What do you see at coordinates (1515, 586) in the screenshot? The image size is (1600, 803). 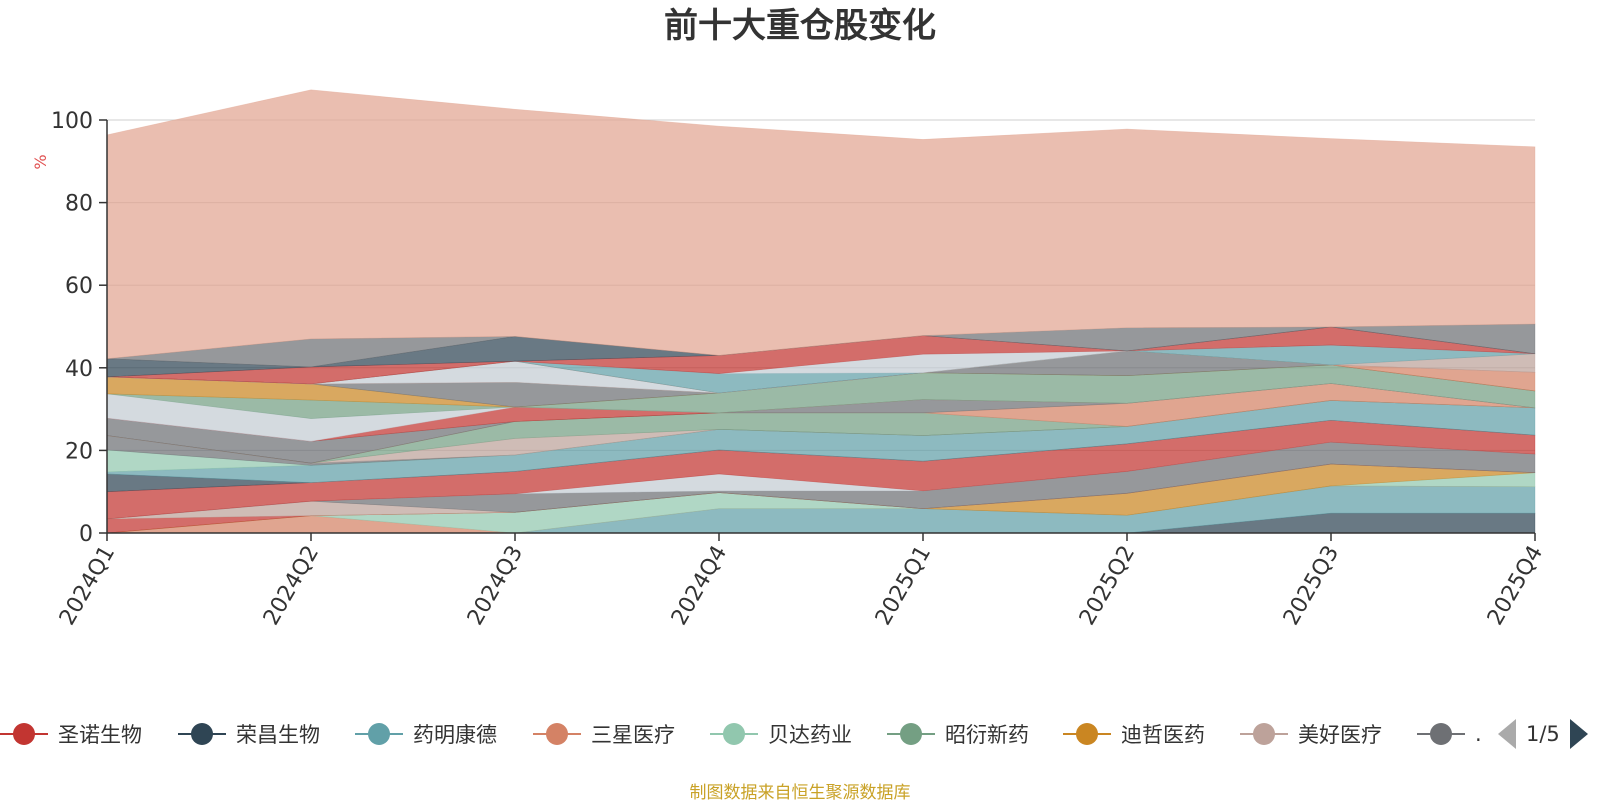 I see `x-tick-label: 2025Q4` at bounding box center [1515, 586].